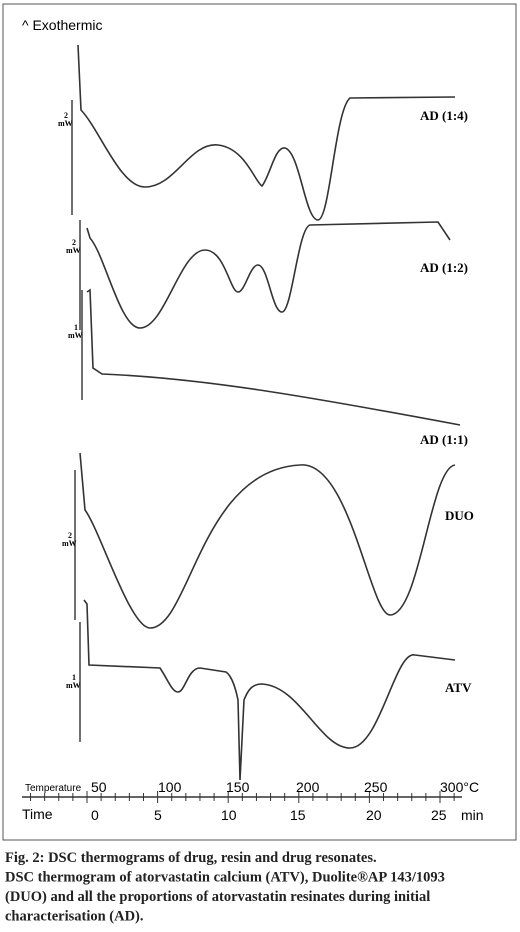  Describe the element at coordinates (458, 687) in the screenshot. I see `curve-label: ATV` at that location.